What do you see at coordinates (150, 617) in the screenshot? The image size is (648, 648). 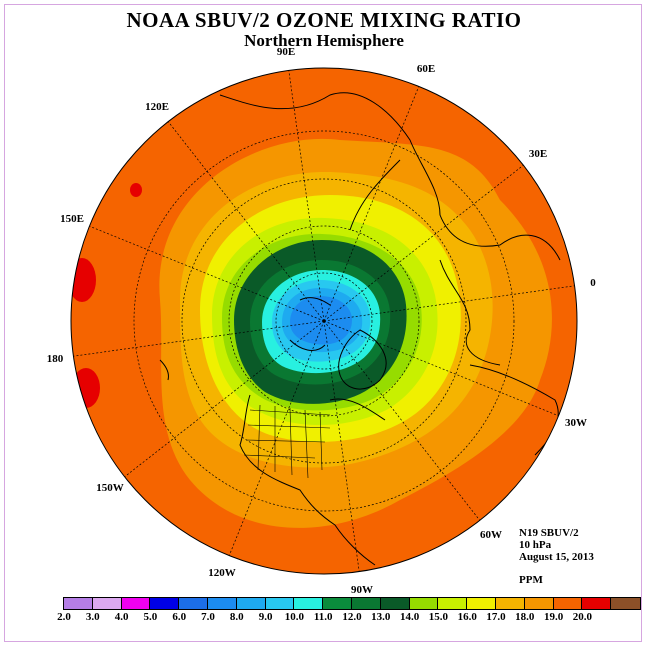 I see `colorbar-tick-label: 5.0` at bounding box center [150, 617].